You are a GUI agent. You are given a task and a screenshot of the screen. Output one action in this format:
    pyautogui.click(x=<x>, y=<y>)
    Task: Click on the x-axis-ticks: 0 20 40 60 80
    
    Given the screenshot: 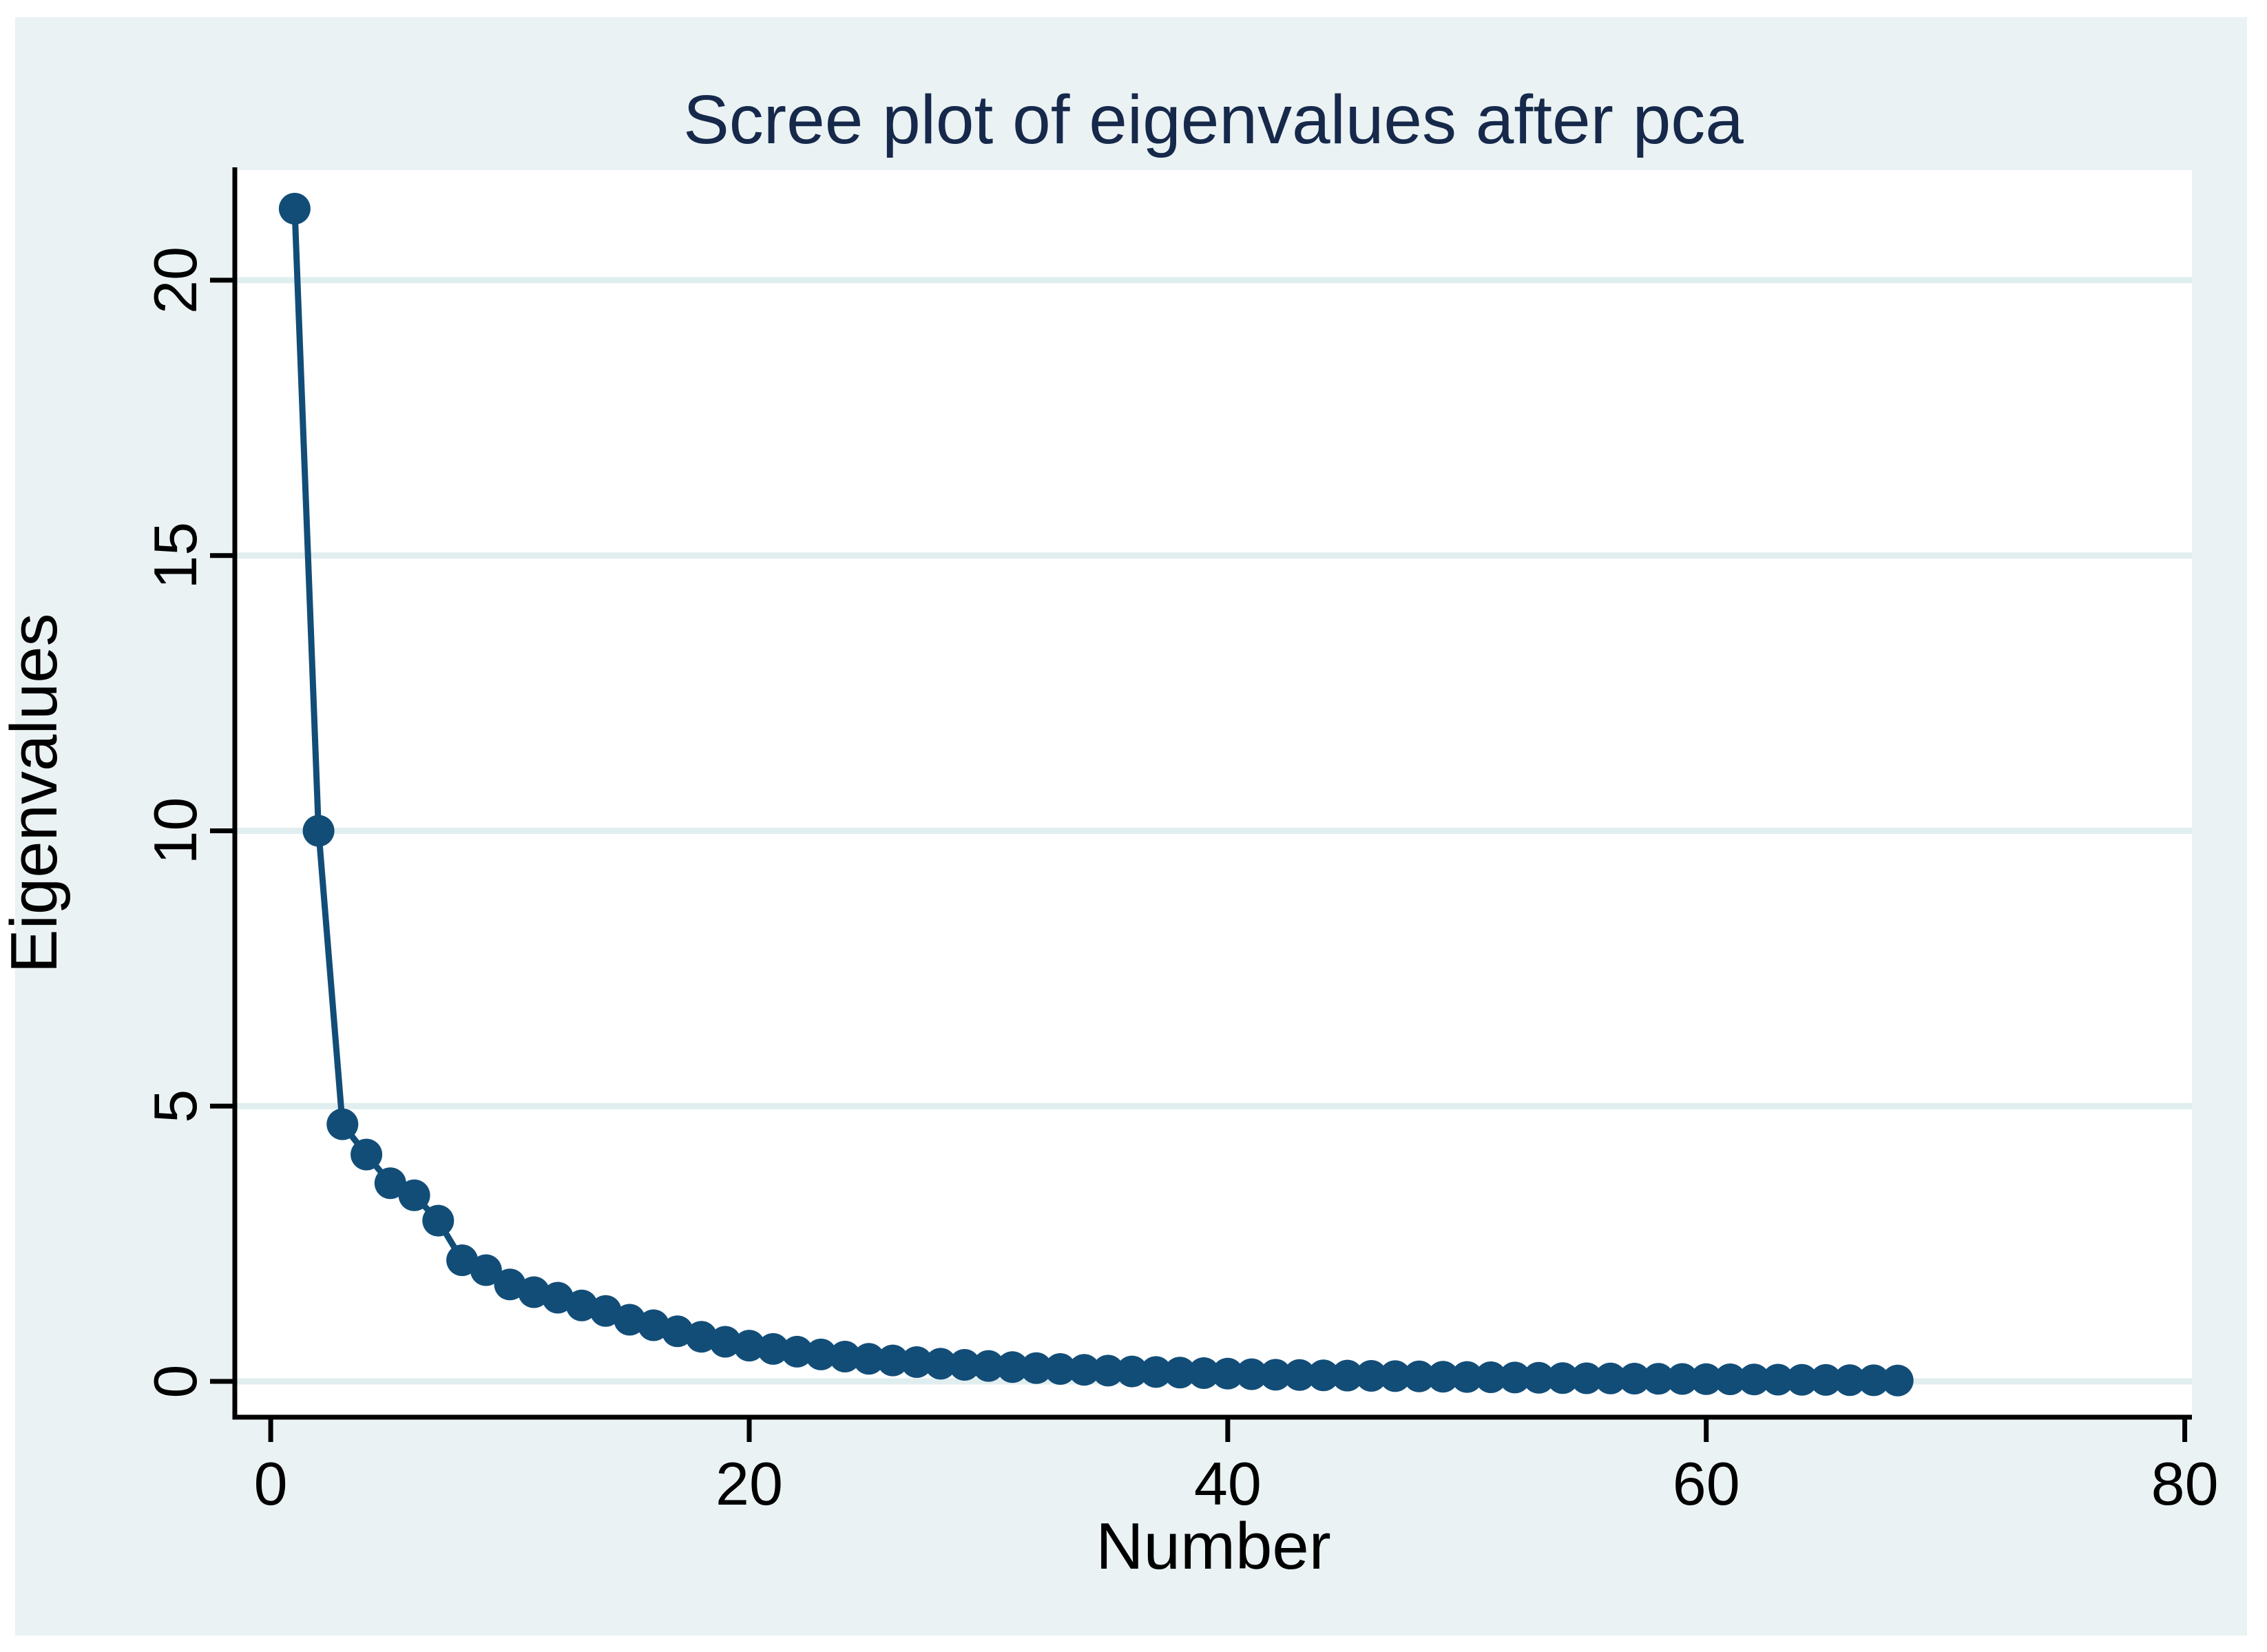 What is the action you would take?
    pyautogui.click(x=1236, y=1467)
    